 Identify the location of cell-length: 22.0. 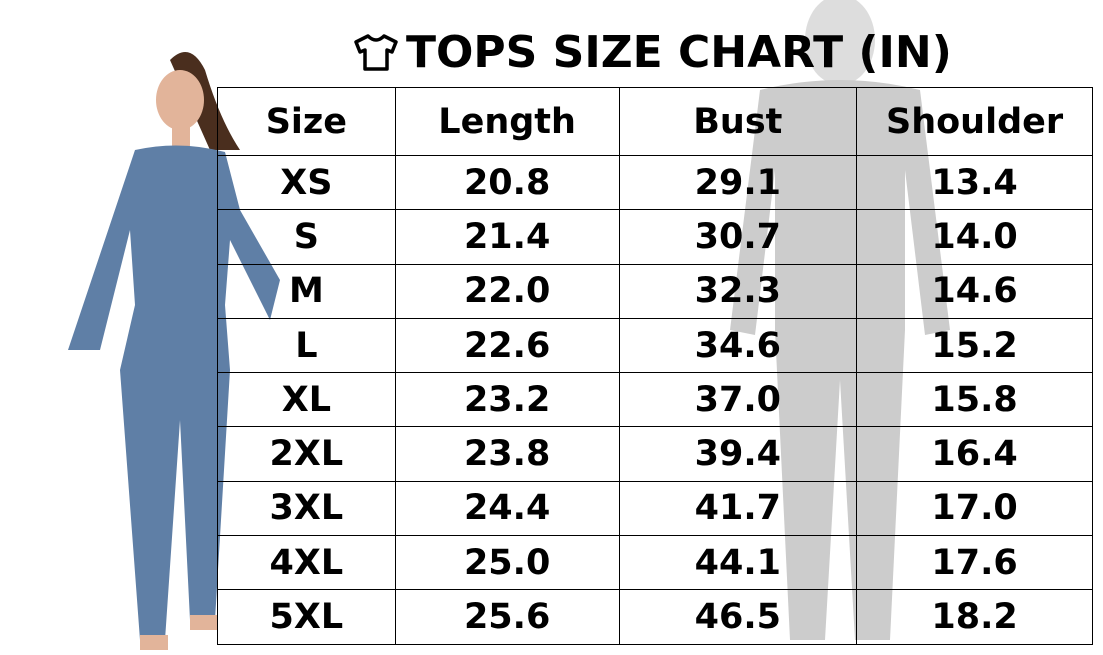
(507, 291).